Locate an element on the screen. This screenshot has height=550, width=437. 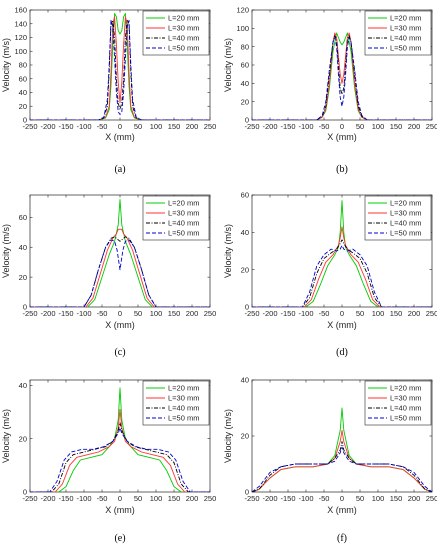
y-tick-label: 120 is located at coordinates (20, 37).